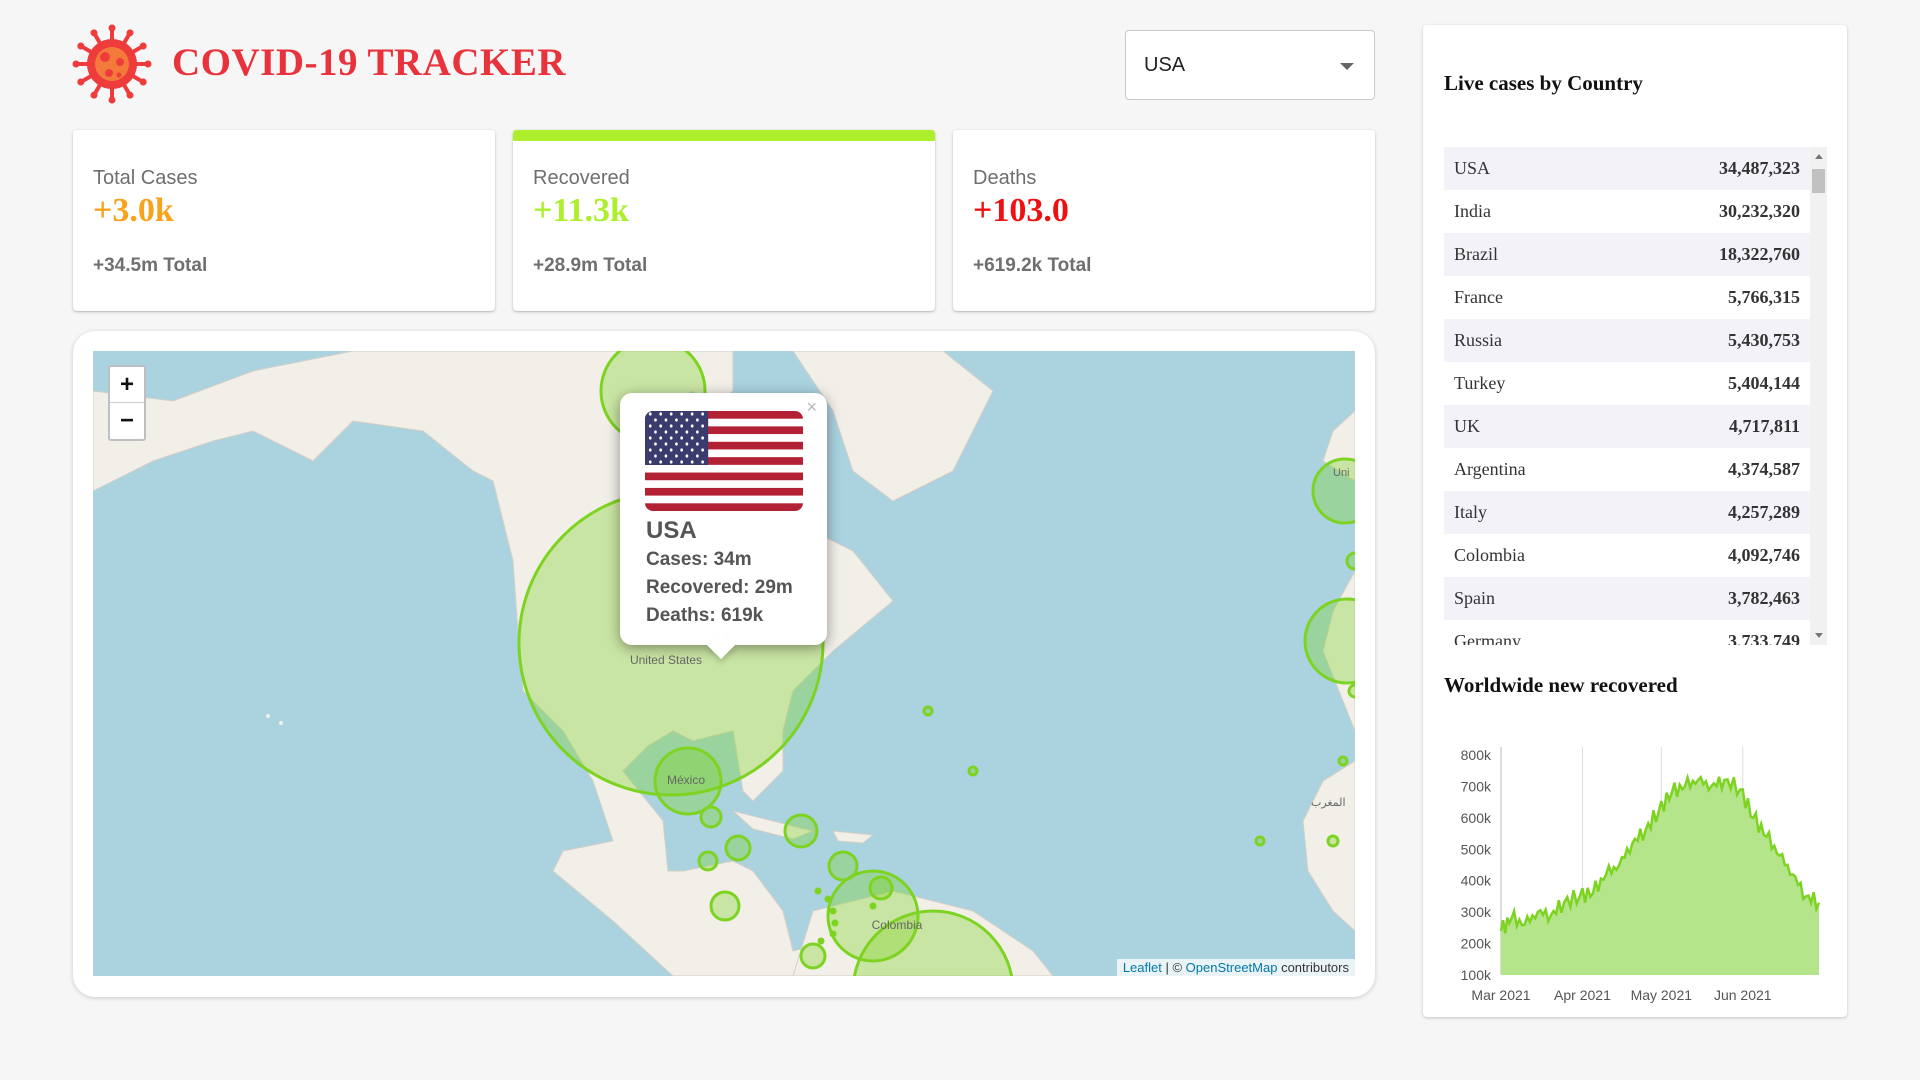 This screenshot has width=1920, height=1080. What do you see at coordinates (1819, 635) in the screenshot?
I see `scroll-down-icon` at bounding box center [1819, 635].